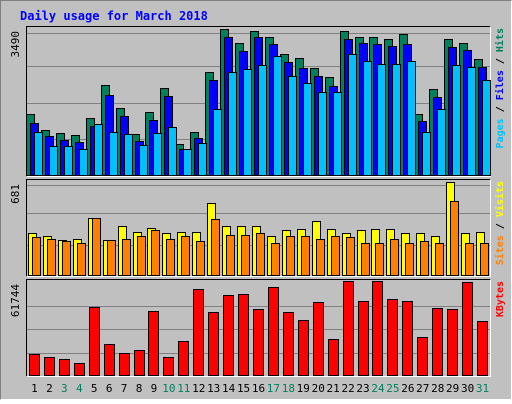 This screenshot has height=404, width=512. What do you see at coordinates (109, 388) in the screenshot?
I see `x-tick-label-day-6: 6` at bounding box center [109, 388].